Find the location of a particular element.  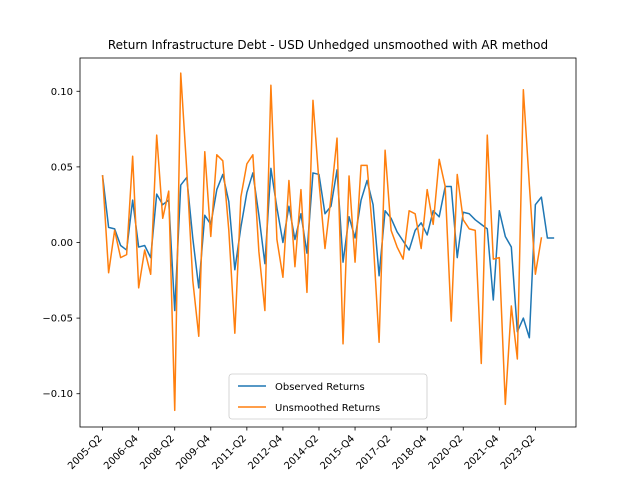

legend: Observed Returns Unsmoothed Returns is located at coordinates (328, 396).